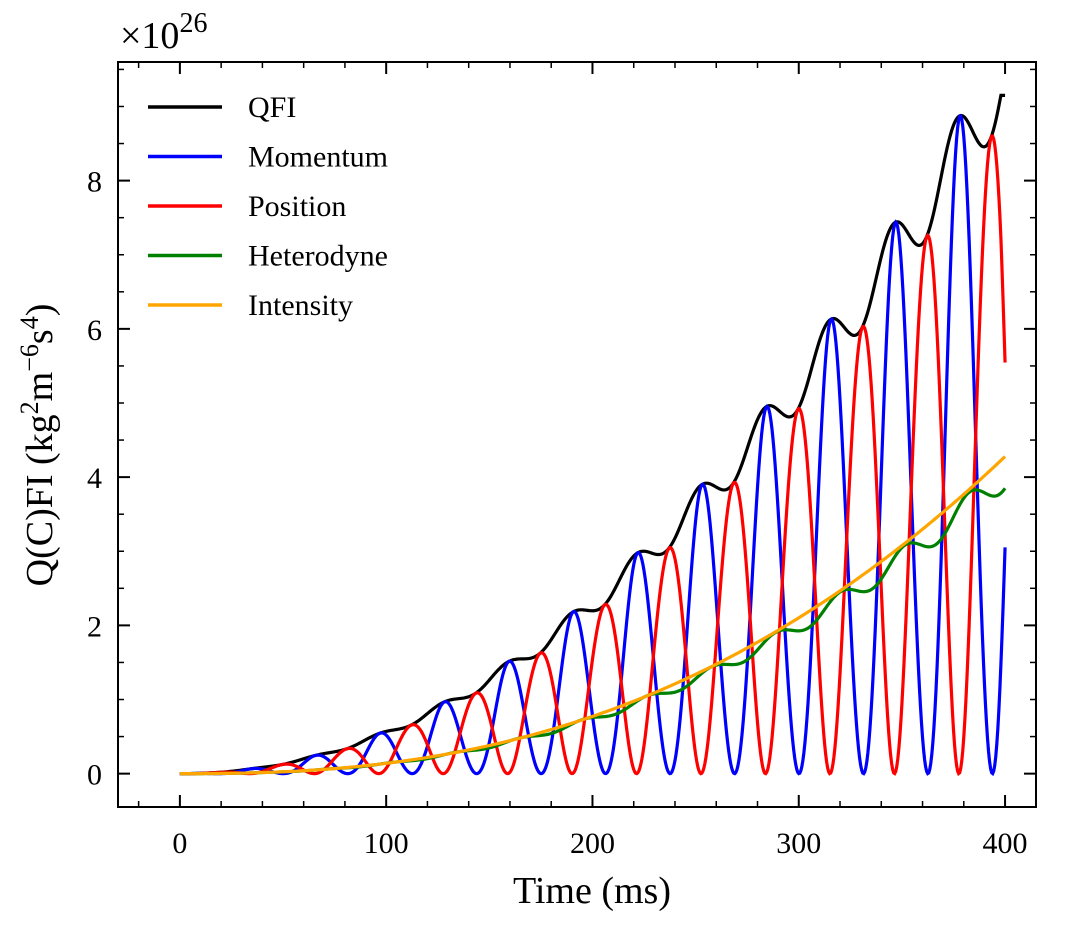 This screenshot has width=1080, height=929. I want to click on x-axis-label: Time (ms), so click(592, 891).